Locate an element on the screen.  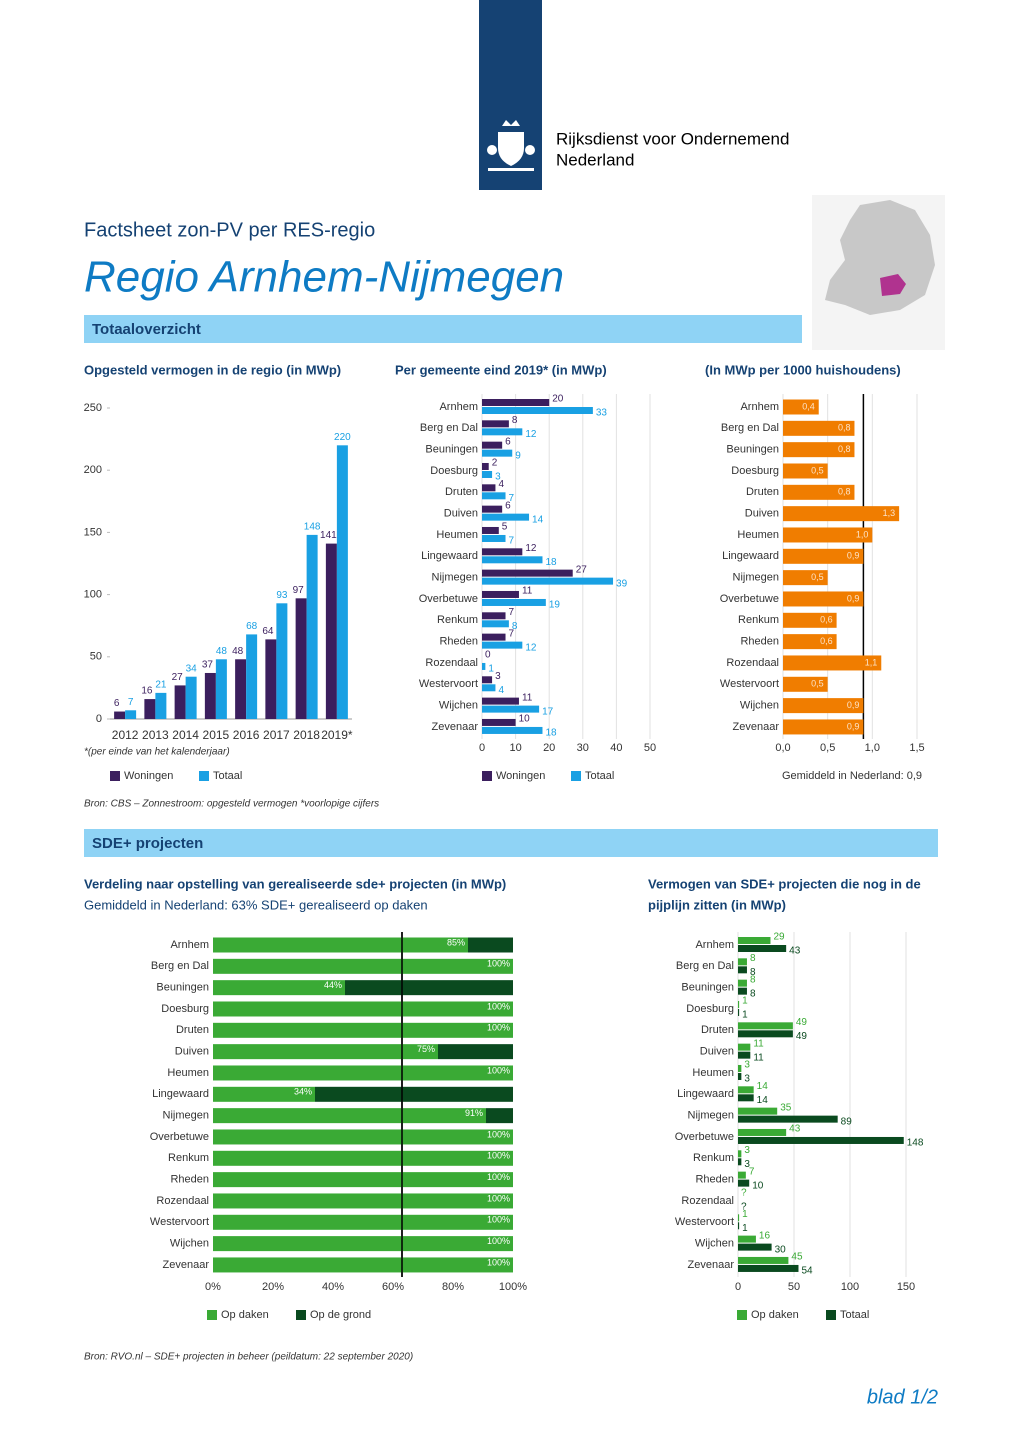
value-label: 21 is located at coordinates (161, 685).